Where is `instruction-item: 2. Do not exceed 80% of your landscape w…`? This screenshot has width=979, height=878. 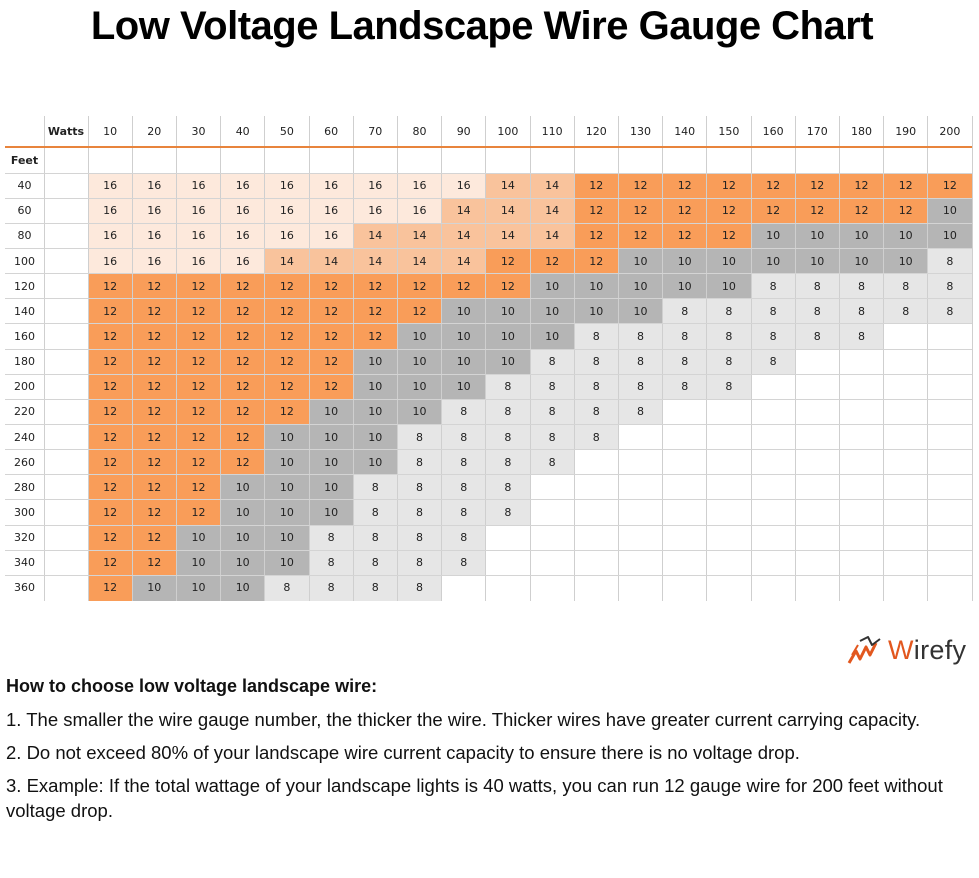 instruction-item: 2. Do not exceed 80% of your landscape w… is located at coordinates (403, 752).